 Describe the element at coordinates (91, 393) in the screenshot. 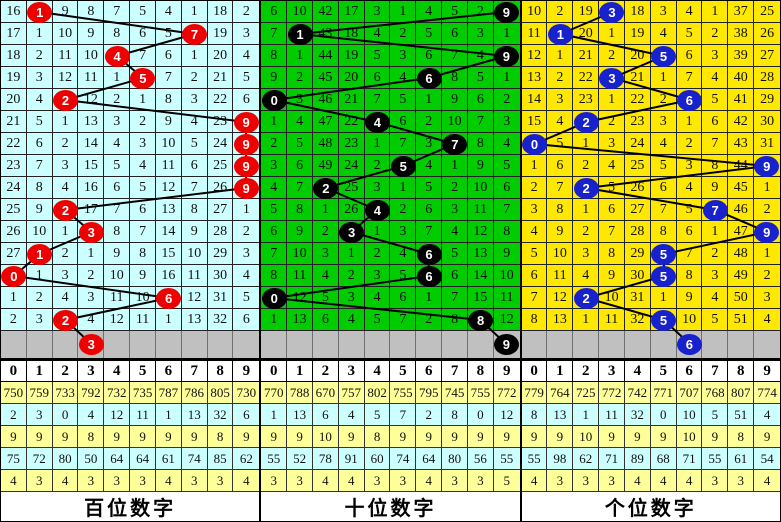

I see `stat-cell: 792` at that location.